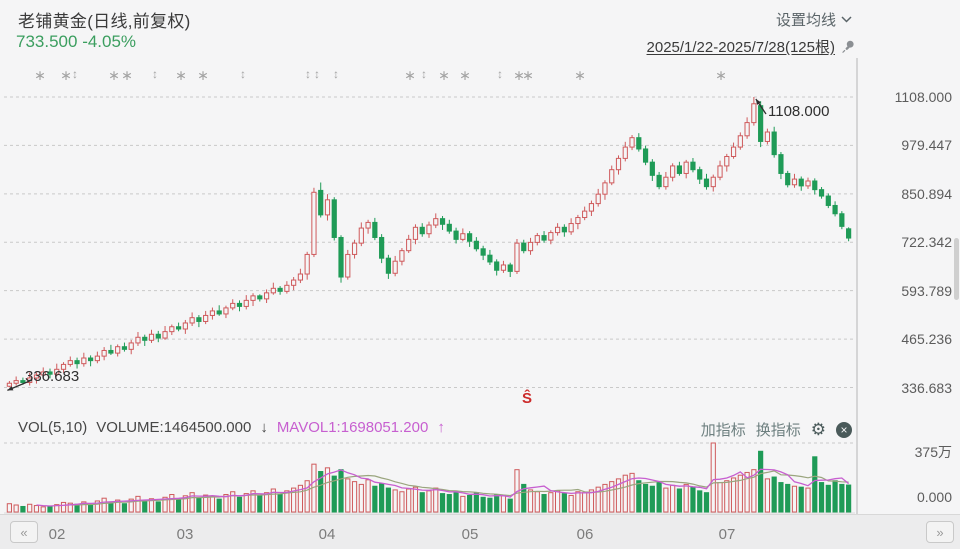 Image resolution: width=960 pixels, height=549 pixels. I want to click on scroll-left-button: «, so click(24, 532).